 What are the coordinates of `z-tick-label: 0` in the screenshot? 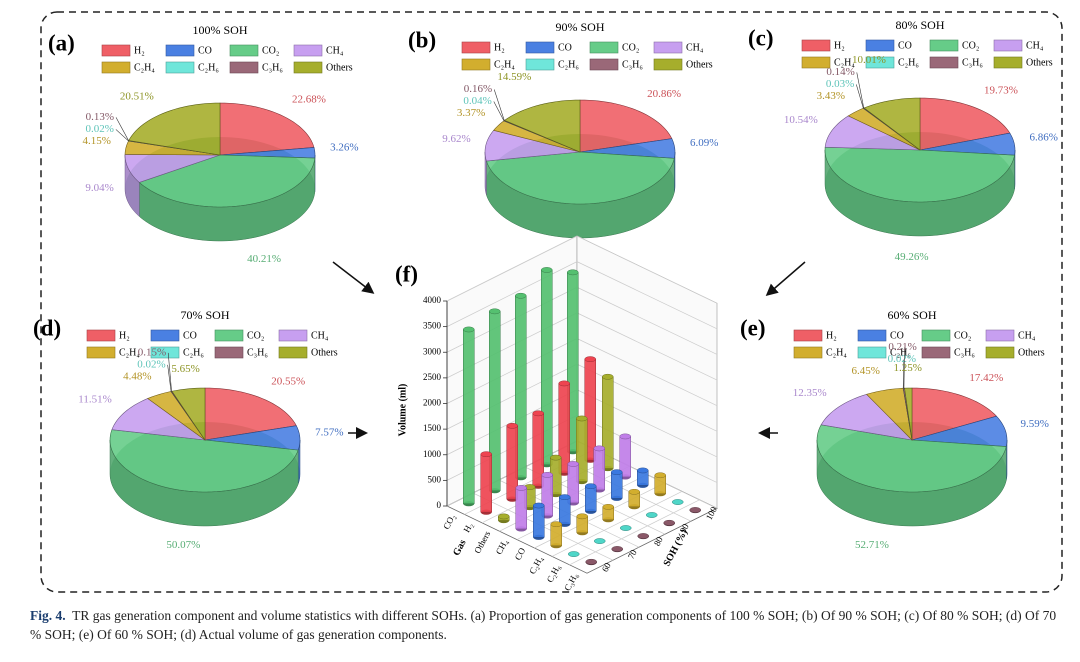 It's located at (439, 505).